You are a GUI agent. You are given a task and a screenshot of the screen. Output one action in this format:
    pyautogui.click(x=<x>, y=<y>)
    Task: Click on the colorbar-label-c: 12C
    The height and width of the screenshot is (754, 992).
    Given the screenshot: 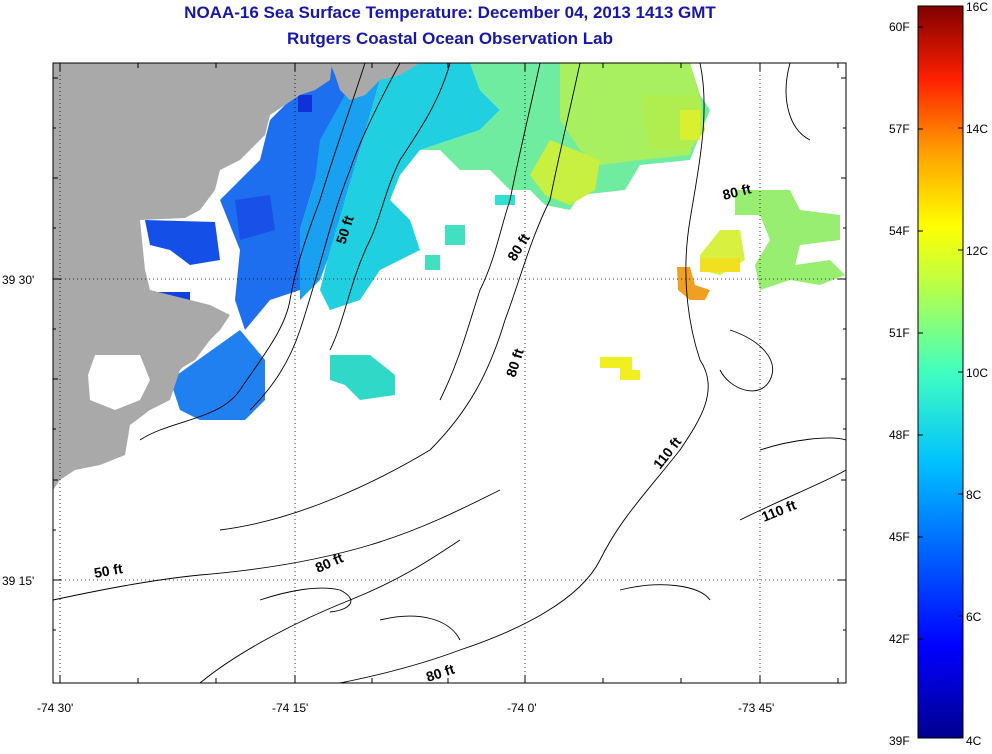 What is the action you would take?
    pyautogui.click(x=977, y=251)
    